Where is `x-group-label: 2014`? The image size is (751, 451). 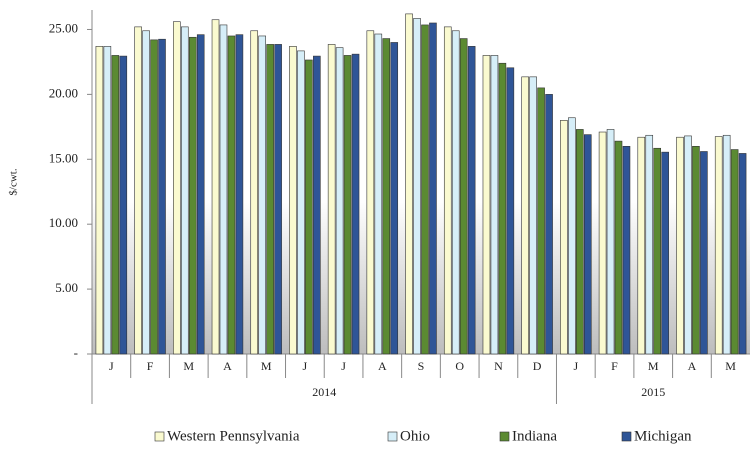
x-group-label: 2014 is located at coordinates (324, 392).